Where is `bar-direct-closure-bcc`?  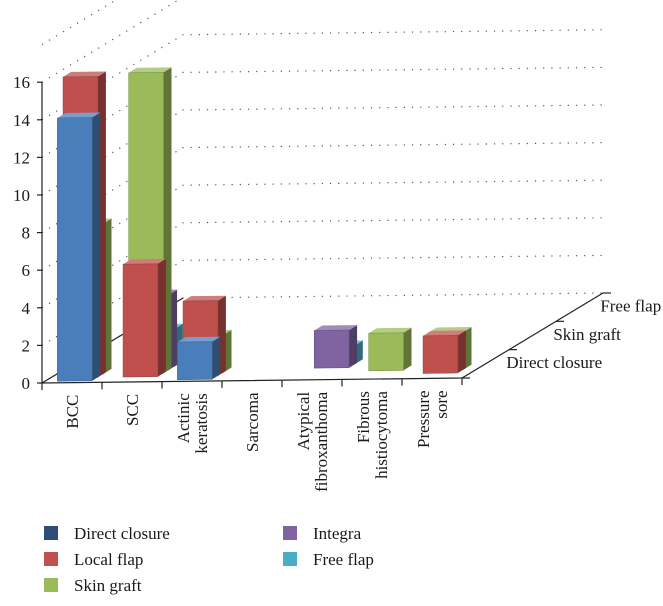
bar-direct-closure-bcc is located at coordinates (79, 247).